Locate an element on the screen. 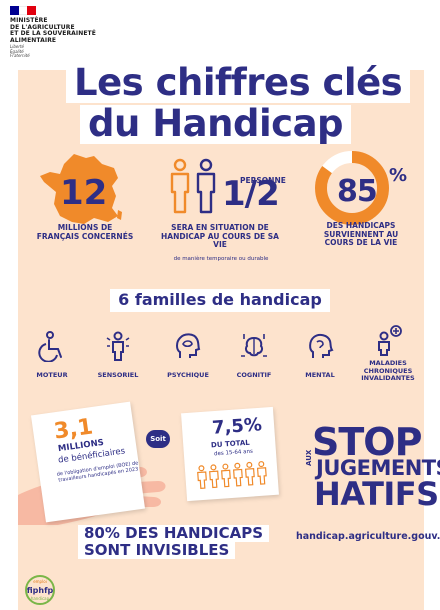  family-label-mental: MENTAL is located at coordinates (320, 375).